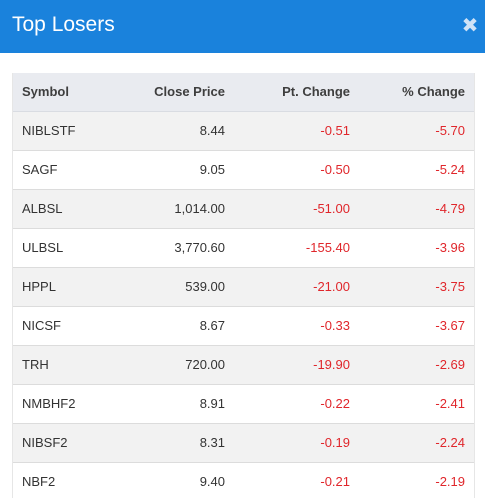  Describe the element at coordinates (335, 403) in the screenshot. I see `cell-pt-change: -0.22` at that location.